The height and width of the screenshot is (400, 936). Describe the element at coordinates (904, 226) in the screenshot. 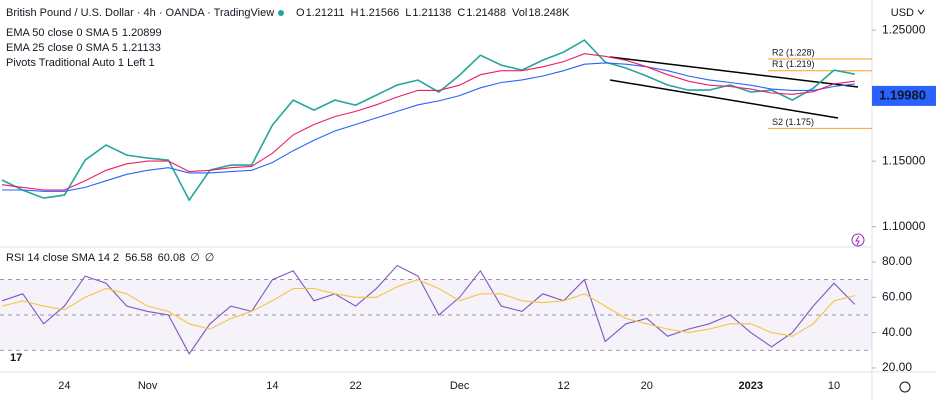

I see `y-tick-label: 1.10000` at that location.